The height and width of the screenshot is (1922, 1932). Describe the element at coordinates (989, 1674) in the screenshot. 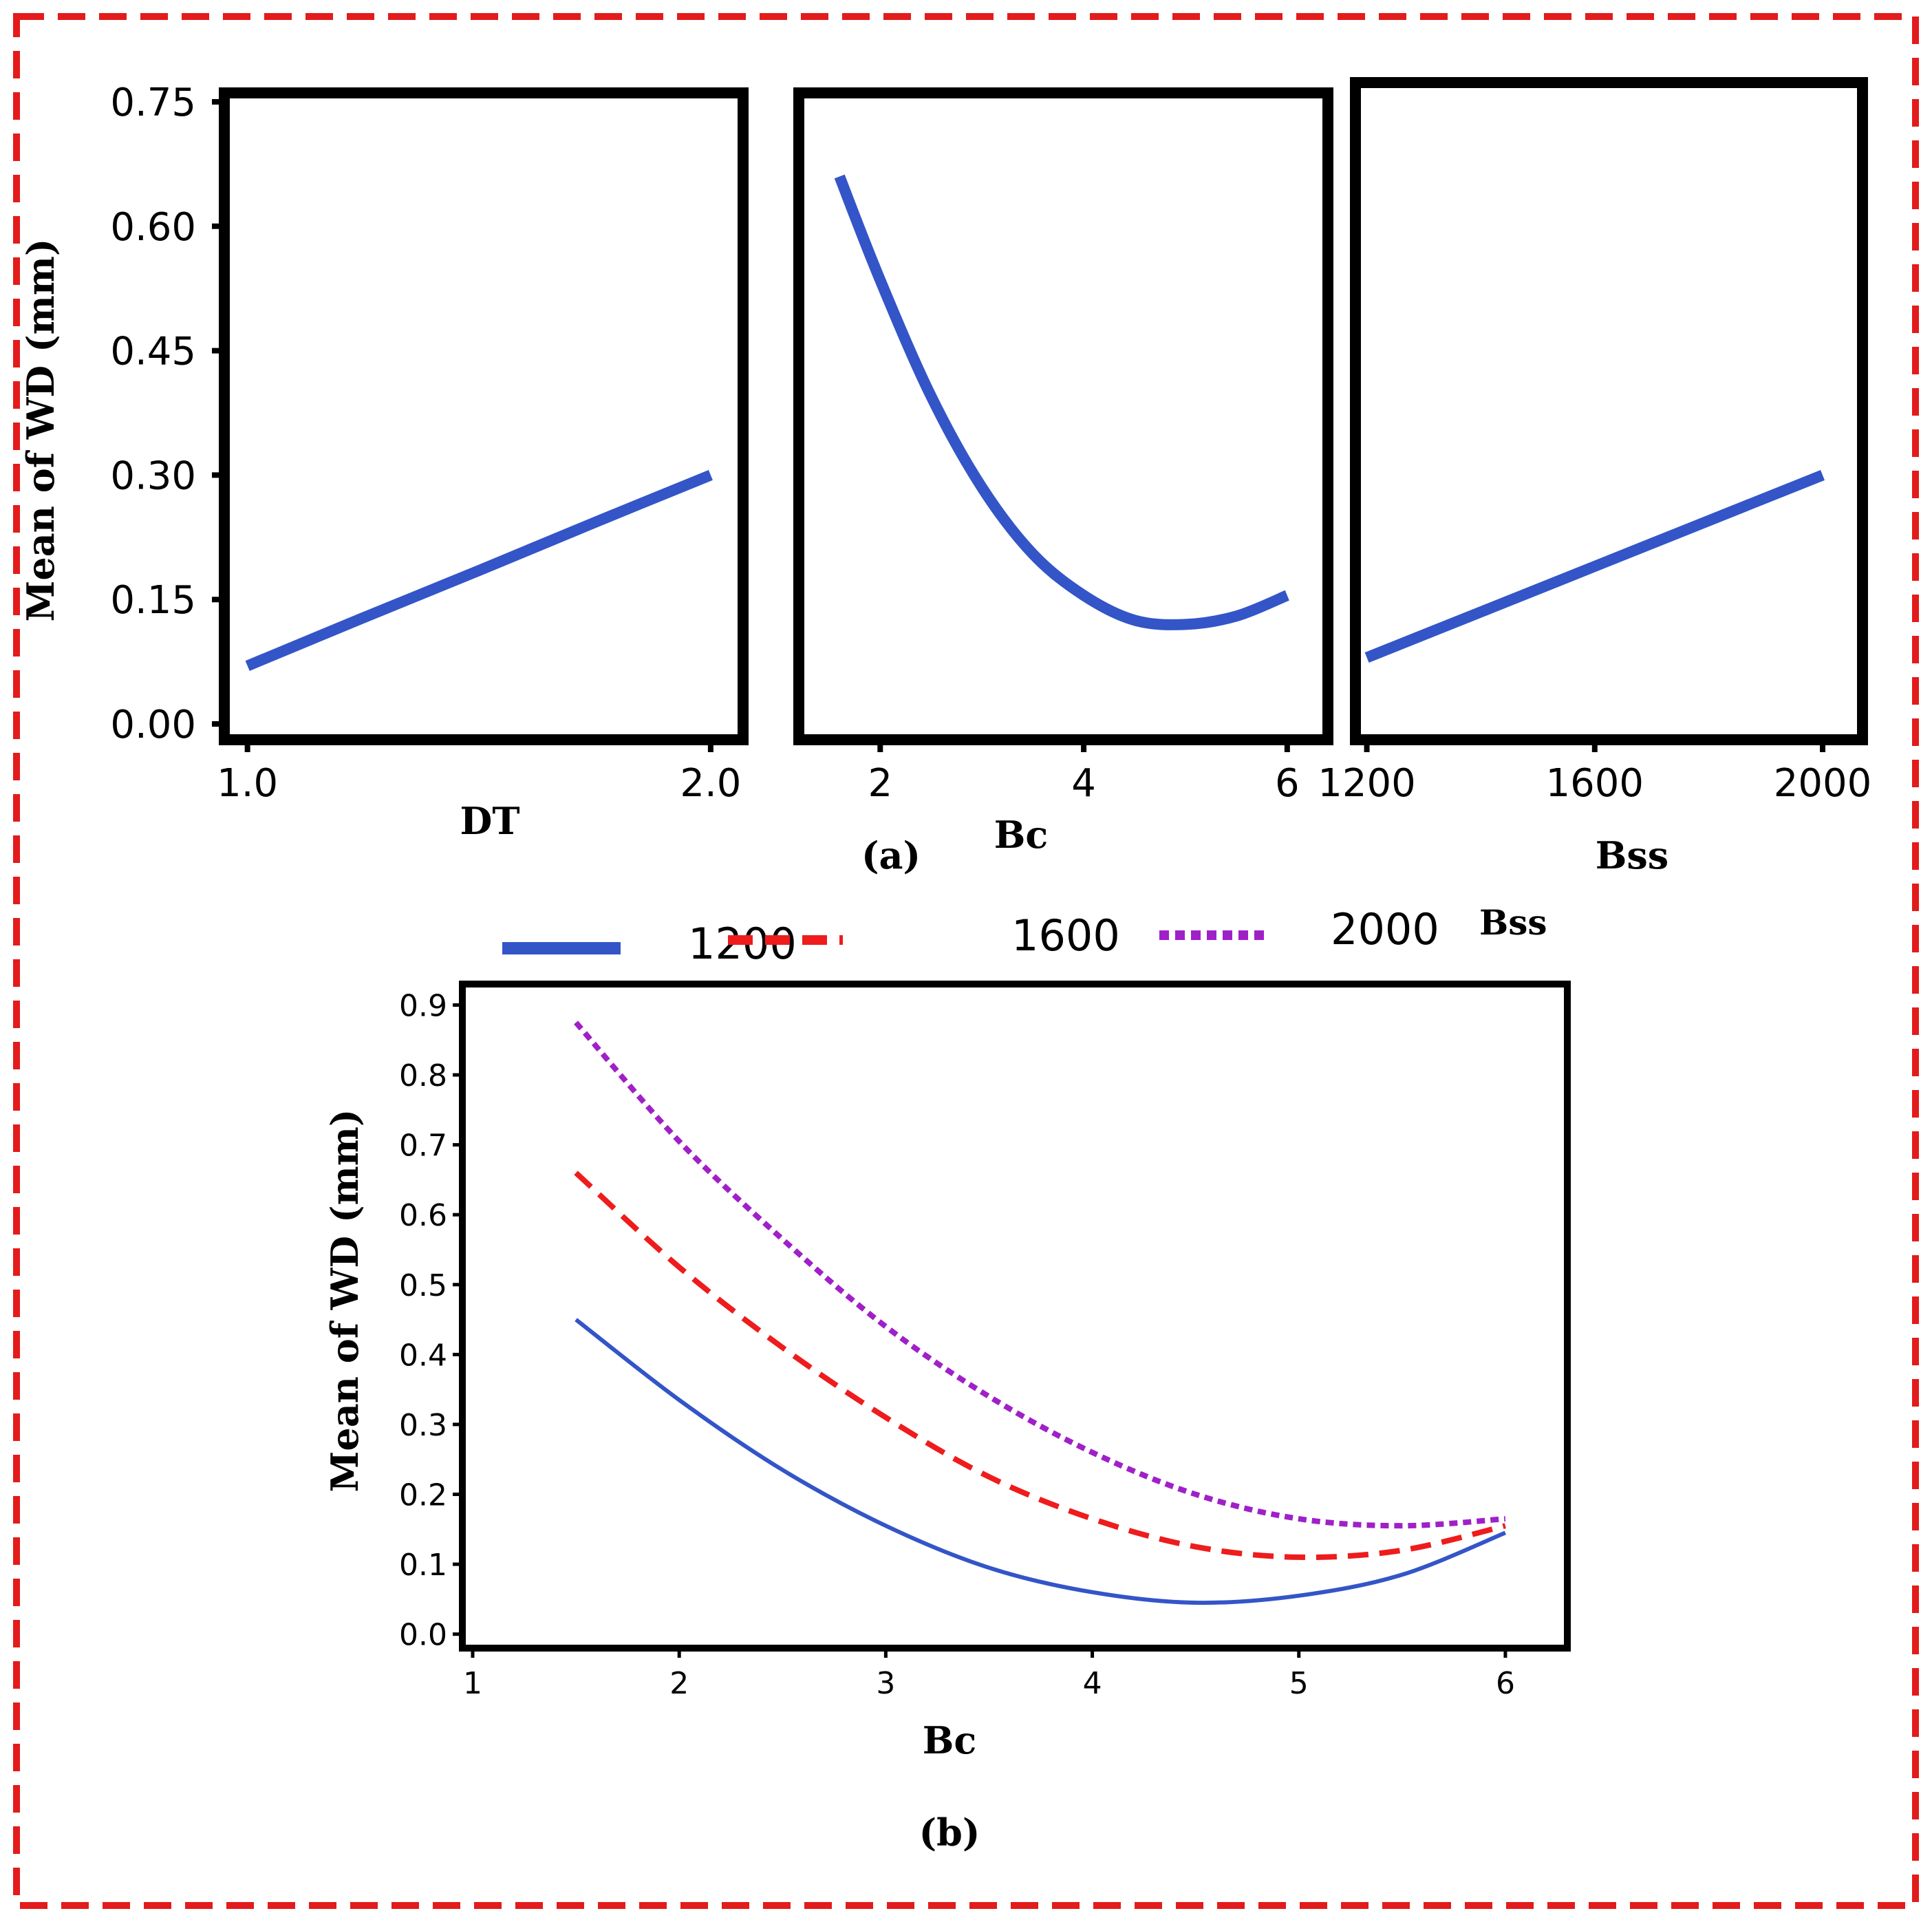

I see `panel-b-x-ticks: 1 2 3 4 5 6` at that location.